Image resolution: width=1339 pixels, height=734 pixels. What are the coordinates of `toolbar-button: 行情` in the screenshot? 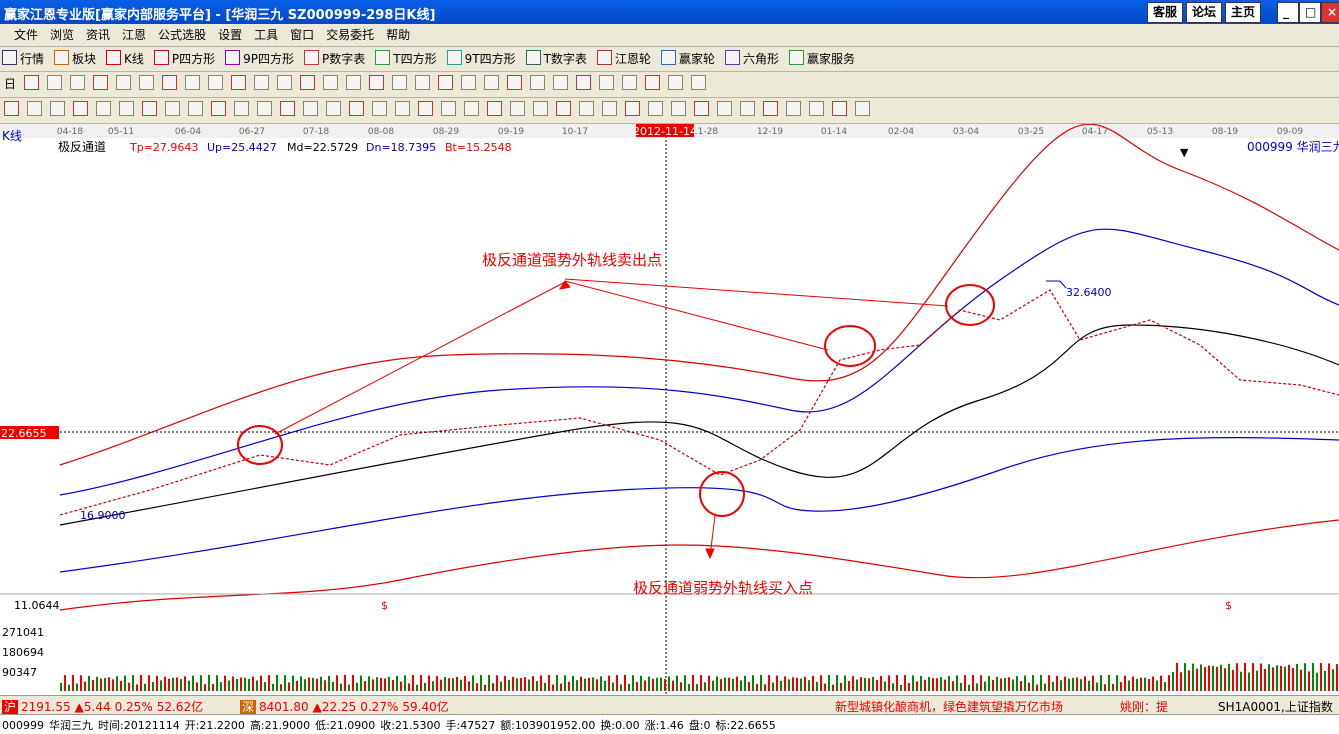 It's located at (23, 59).